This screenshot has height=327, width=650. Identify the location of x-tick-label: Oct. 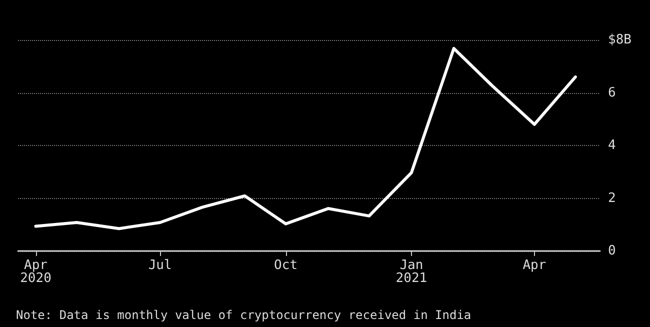
(286, 265).